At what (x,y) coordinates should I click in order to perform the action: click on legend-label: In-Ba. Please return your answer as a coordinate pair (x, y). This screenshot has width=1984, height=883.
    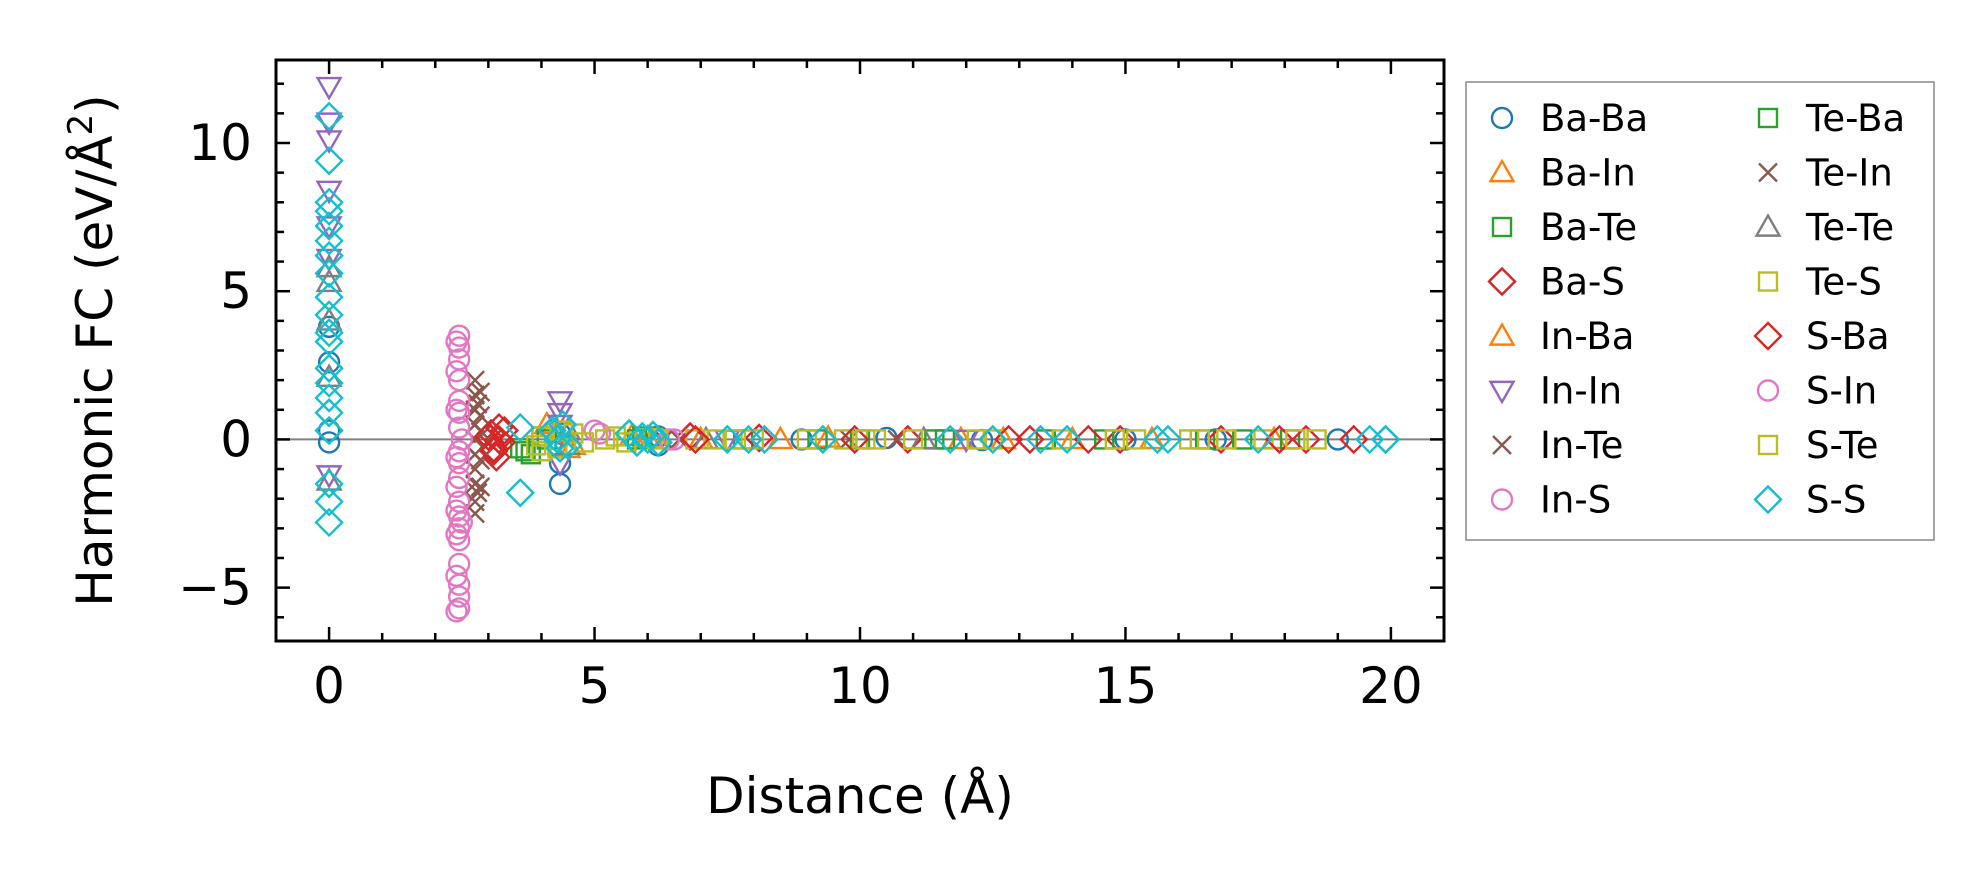
    Looking at the image, I should click on (1587, 336).